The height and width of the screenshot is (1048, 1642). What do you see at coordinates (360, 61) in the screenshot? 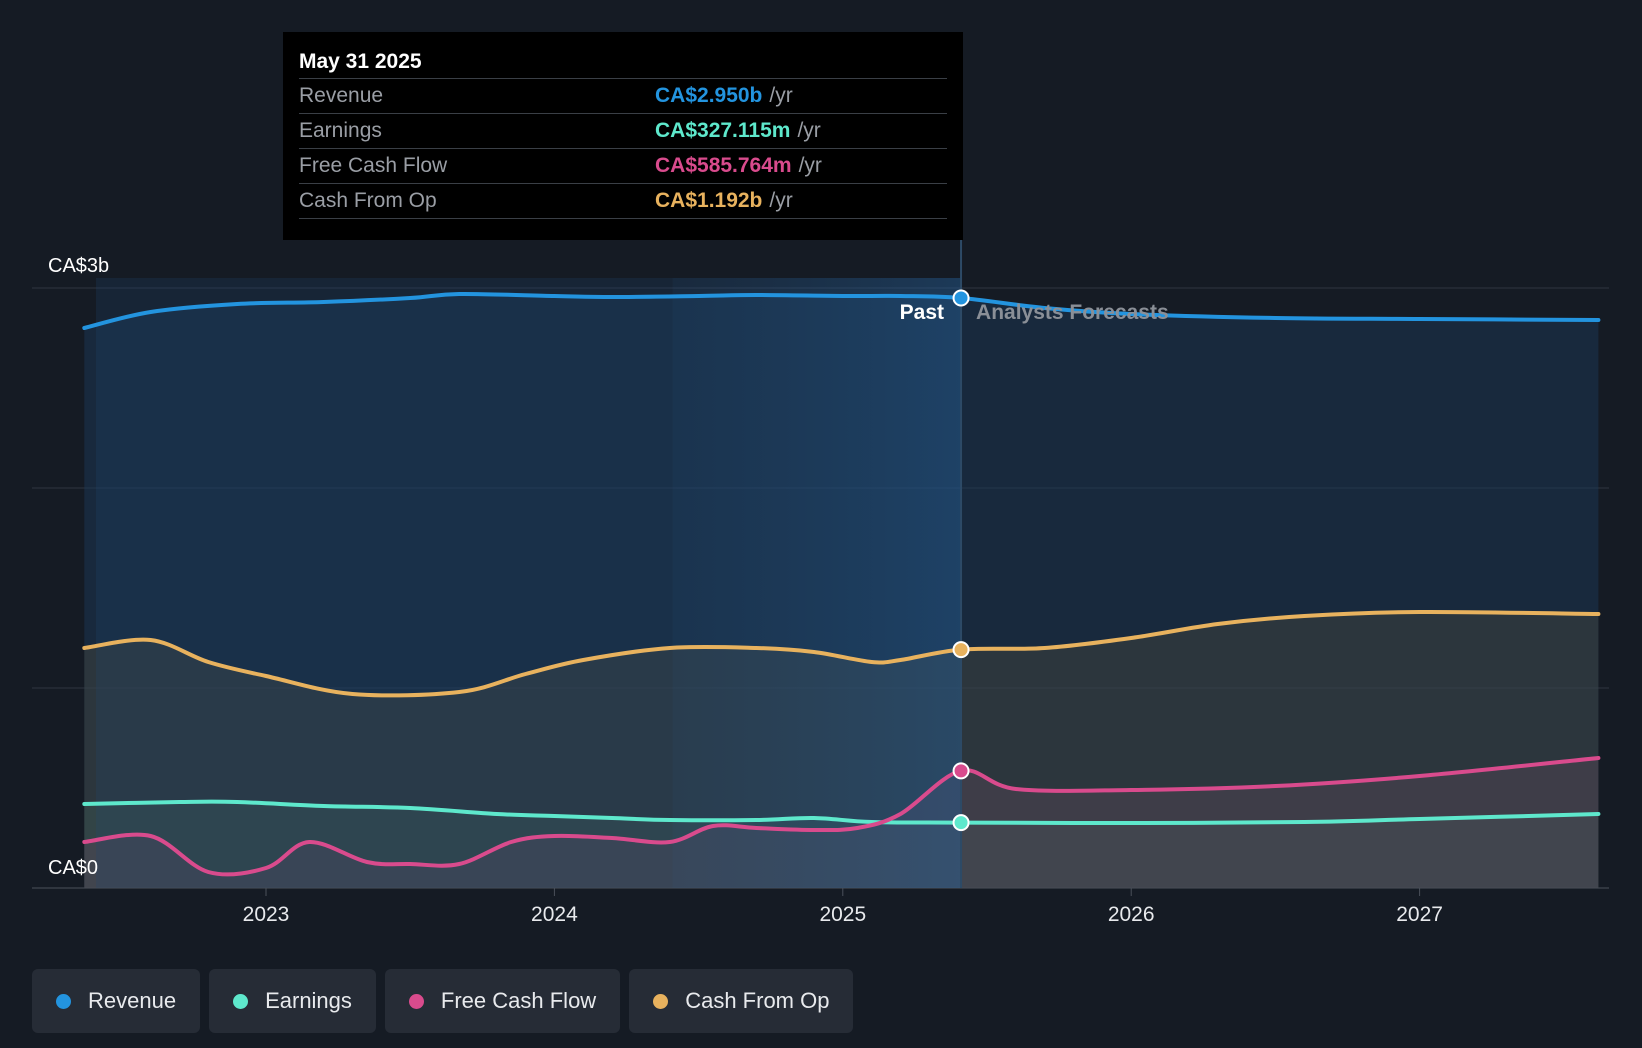
I see `tooltip-date: May 31 2025` at bounding box center [360, 61].